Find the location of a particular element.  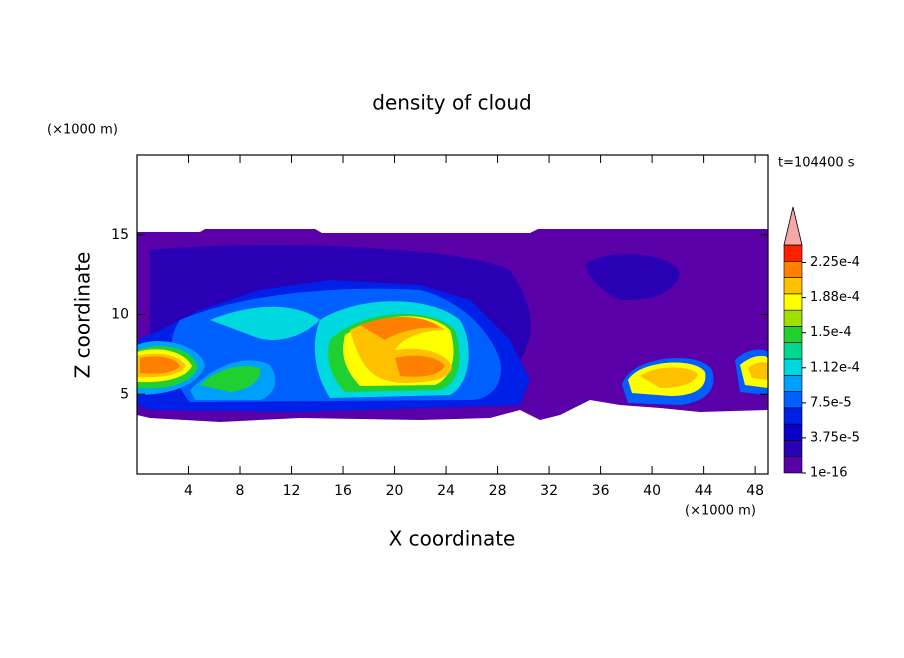

y-tick-label: 15 is located at coordinates (120, 235).